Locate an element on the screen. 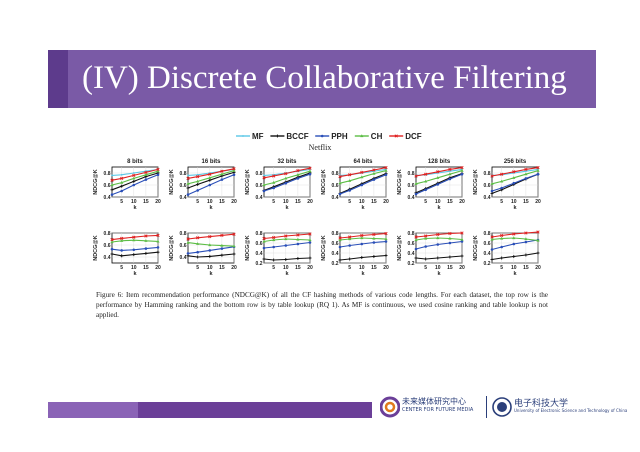 This screenshot has width=640, height=452. legend-mf-label: MF is located at coordinates (258, 136).